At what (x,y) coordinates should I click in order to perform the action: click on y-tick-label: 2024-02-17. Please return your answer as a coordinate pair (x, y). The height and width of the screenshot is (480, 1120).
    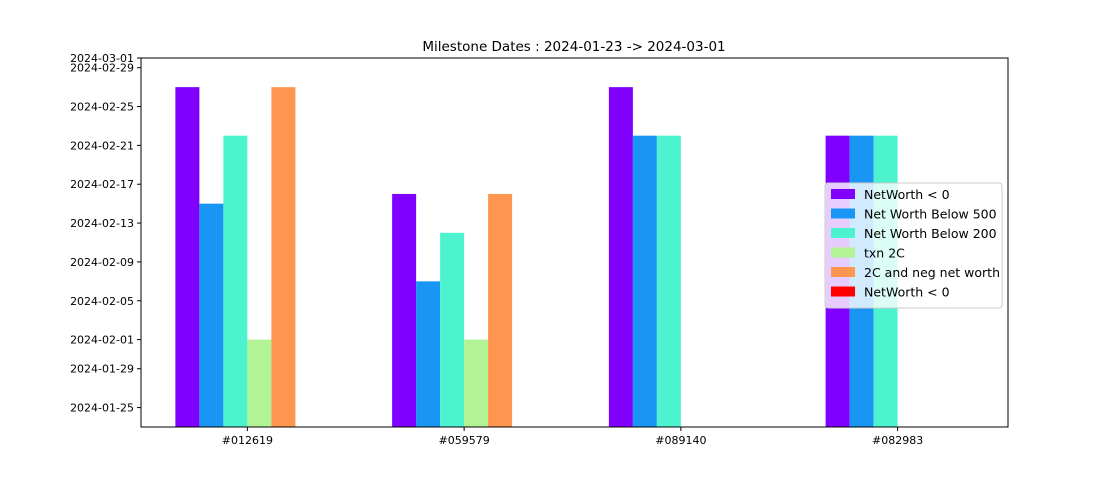
    Looking at the image, I should click on (102, 184).